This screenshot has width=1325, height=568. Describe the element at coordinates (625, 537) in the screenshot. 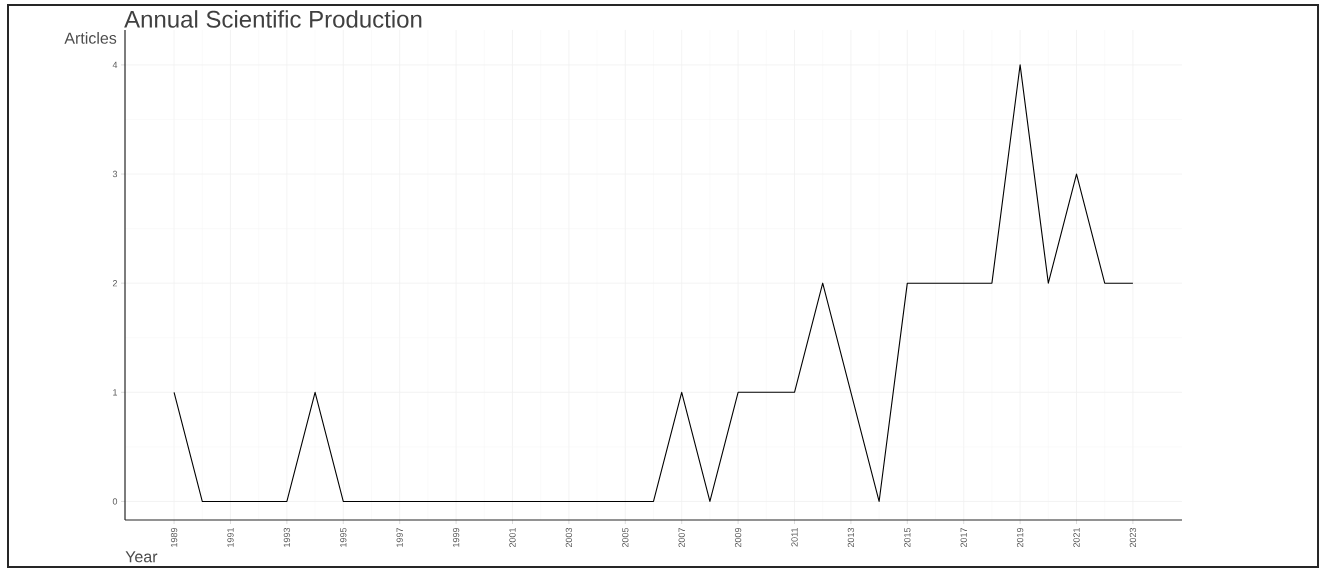

I see `x-tick-label: 2005` at that location.